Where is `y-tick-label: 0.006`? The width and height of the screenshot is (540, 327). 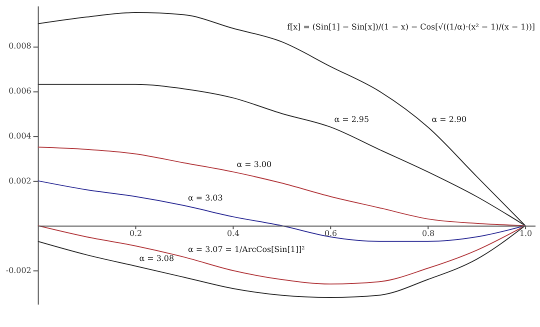
y-tick-label: 0.006 is located at coordinates (20, 91).